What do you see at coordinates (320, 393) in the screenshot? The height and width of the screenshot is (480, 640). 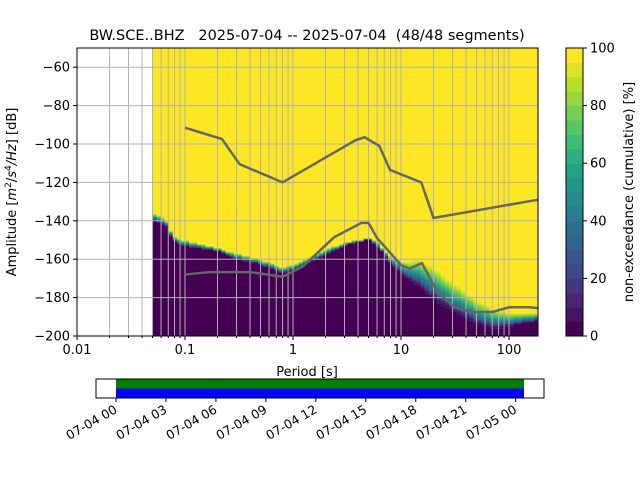 I see `segment-coverage-bar` at bounding box center [320, 393].